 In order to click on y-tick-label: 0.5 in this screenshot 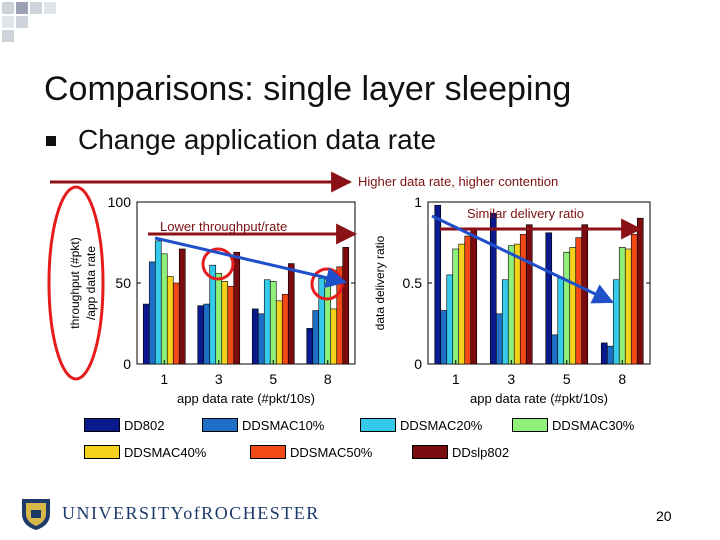, I will do `click(413, 283)`.